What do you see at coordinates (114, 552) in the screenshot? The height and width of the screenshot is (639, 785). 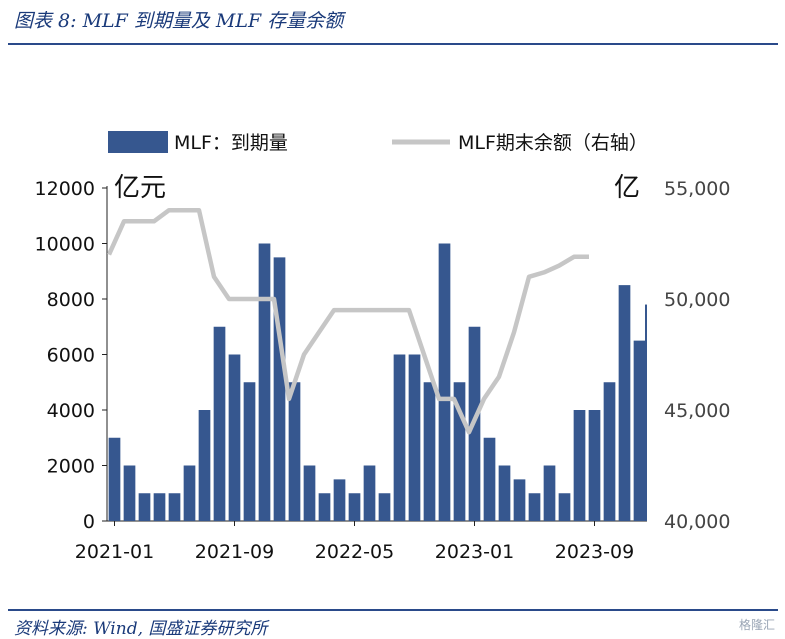 I see `x-tick-label: 2021-01` at bounding box center [114, 552].